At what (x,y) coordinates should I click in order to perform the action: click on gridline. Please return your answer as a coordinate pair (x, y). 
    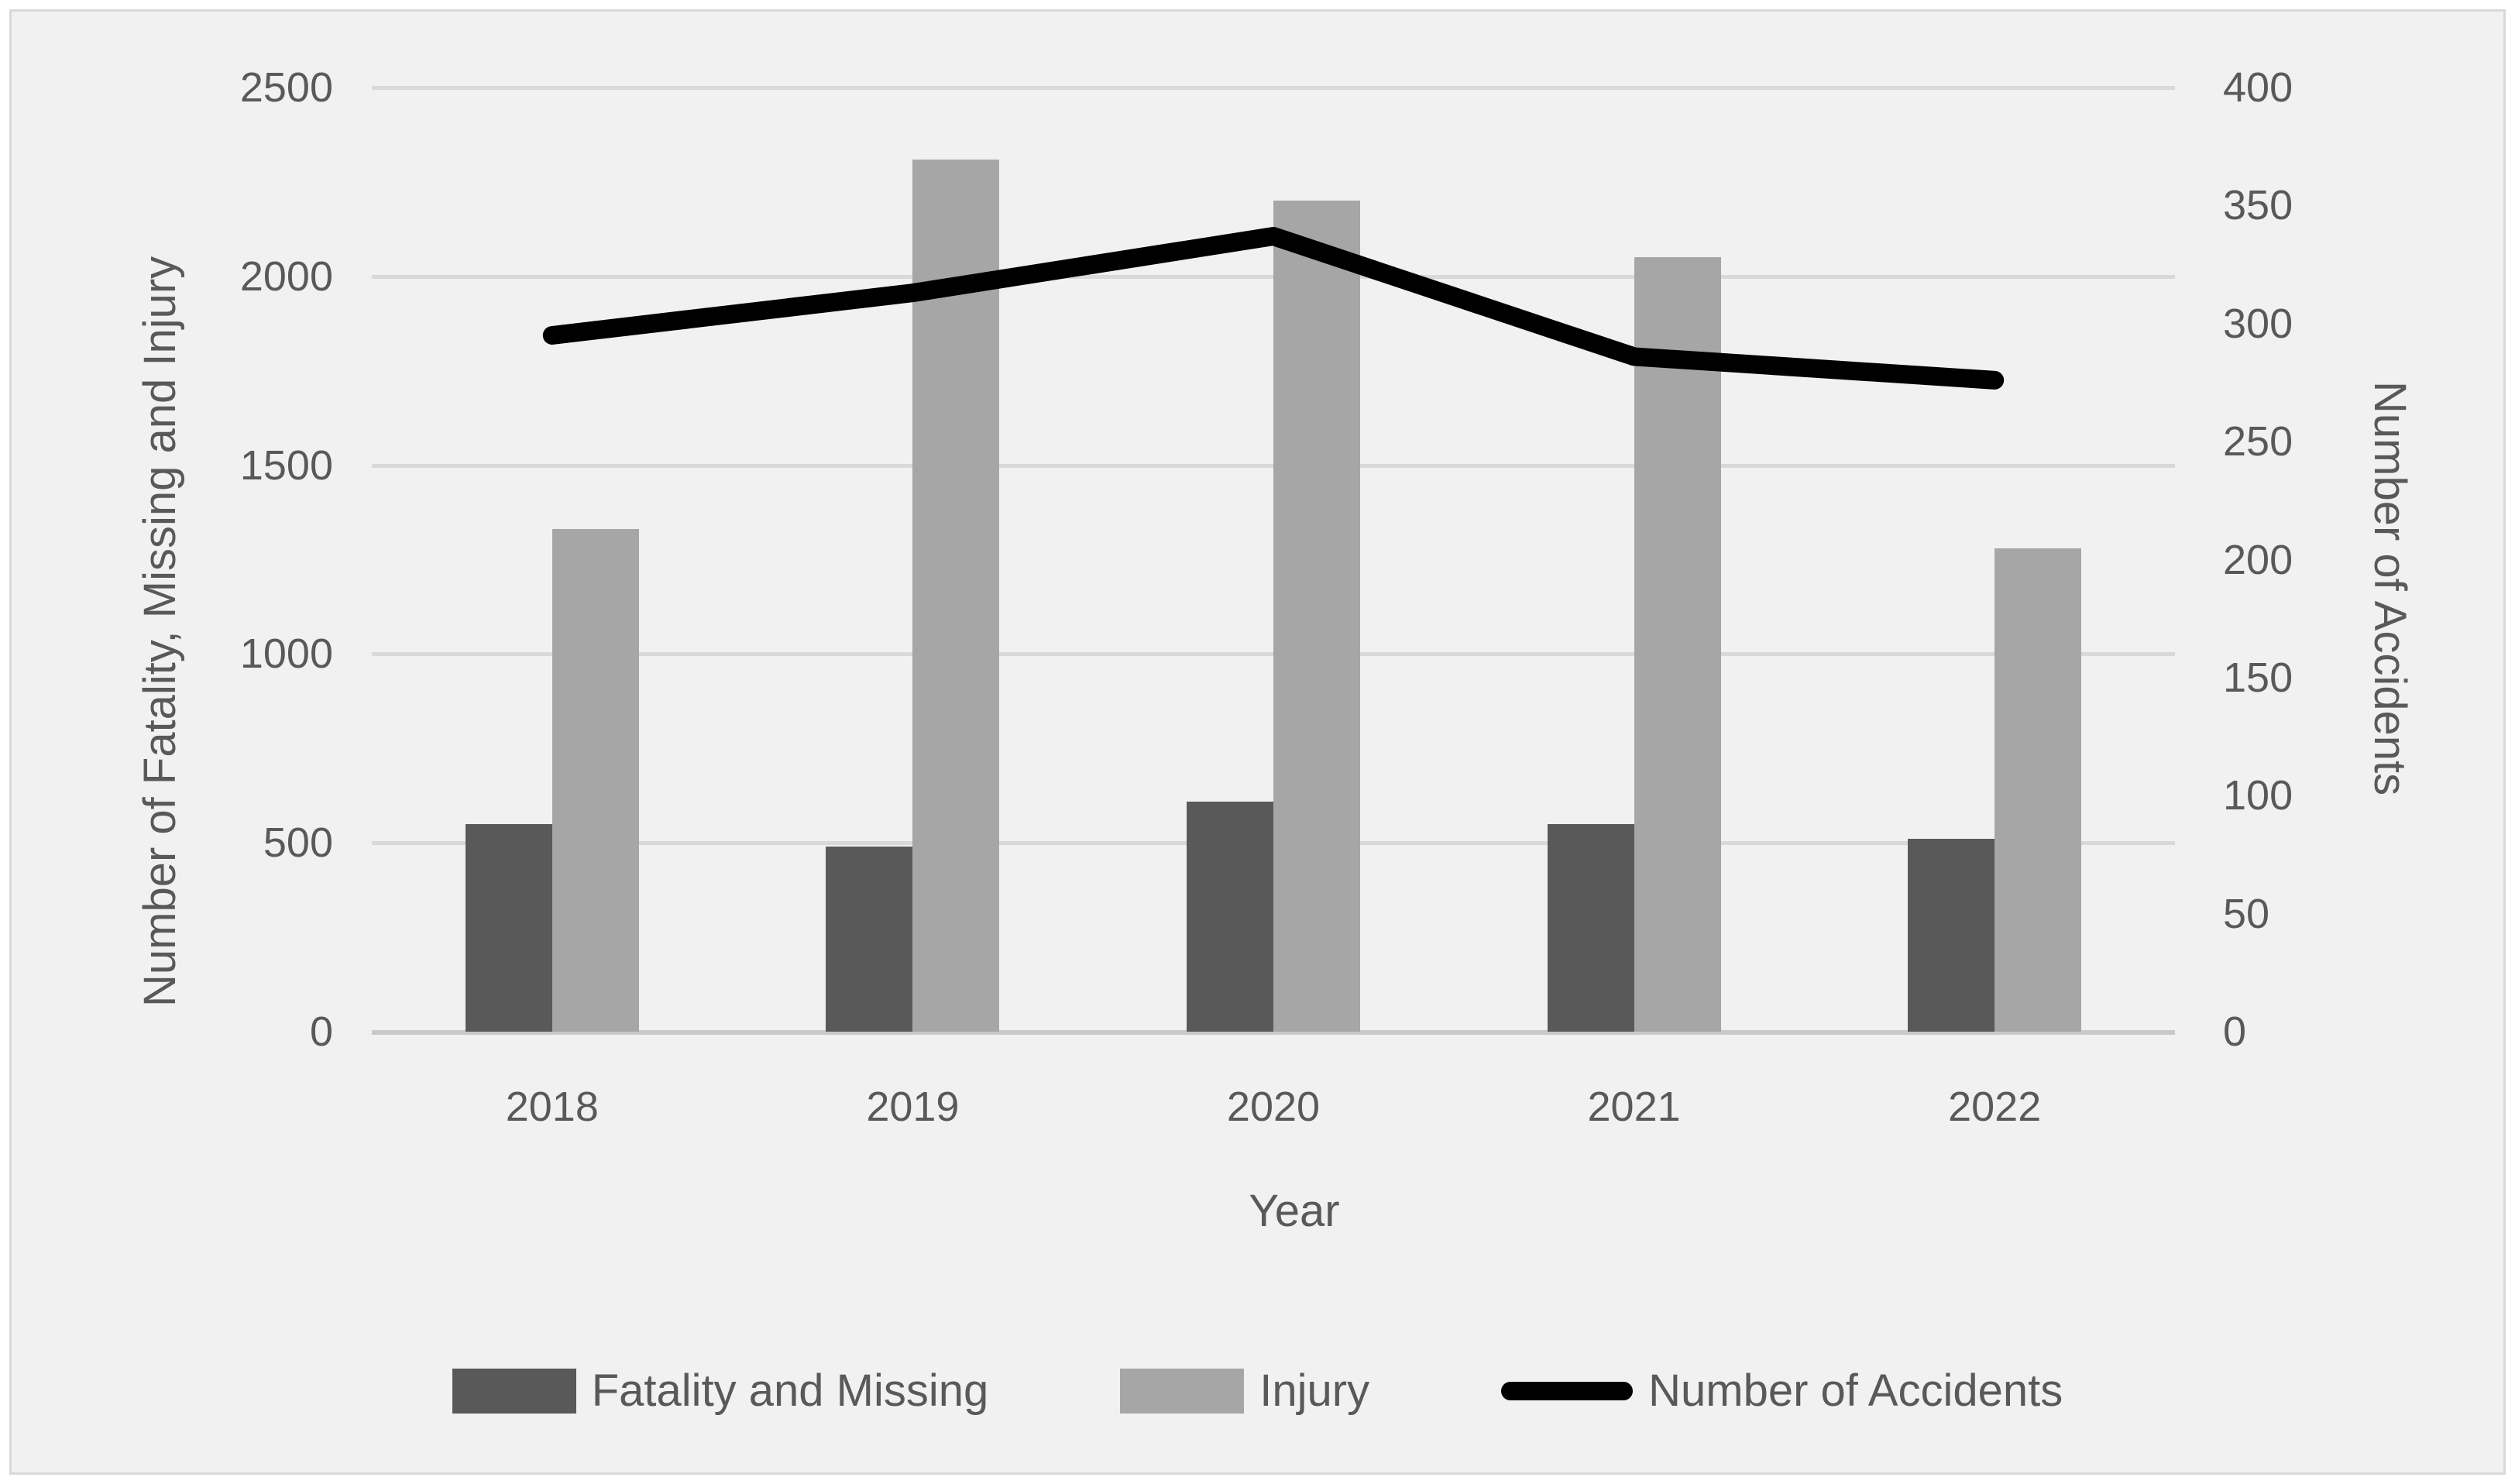
    Looking at the image, I should click on (1273, 88).